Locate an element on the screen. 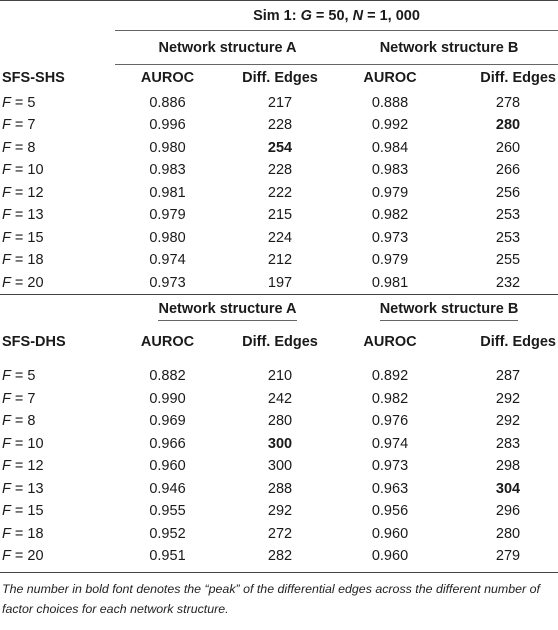  b-diff-edges-cell: 279 is located at coordinates (508, 556).